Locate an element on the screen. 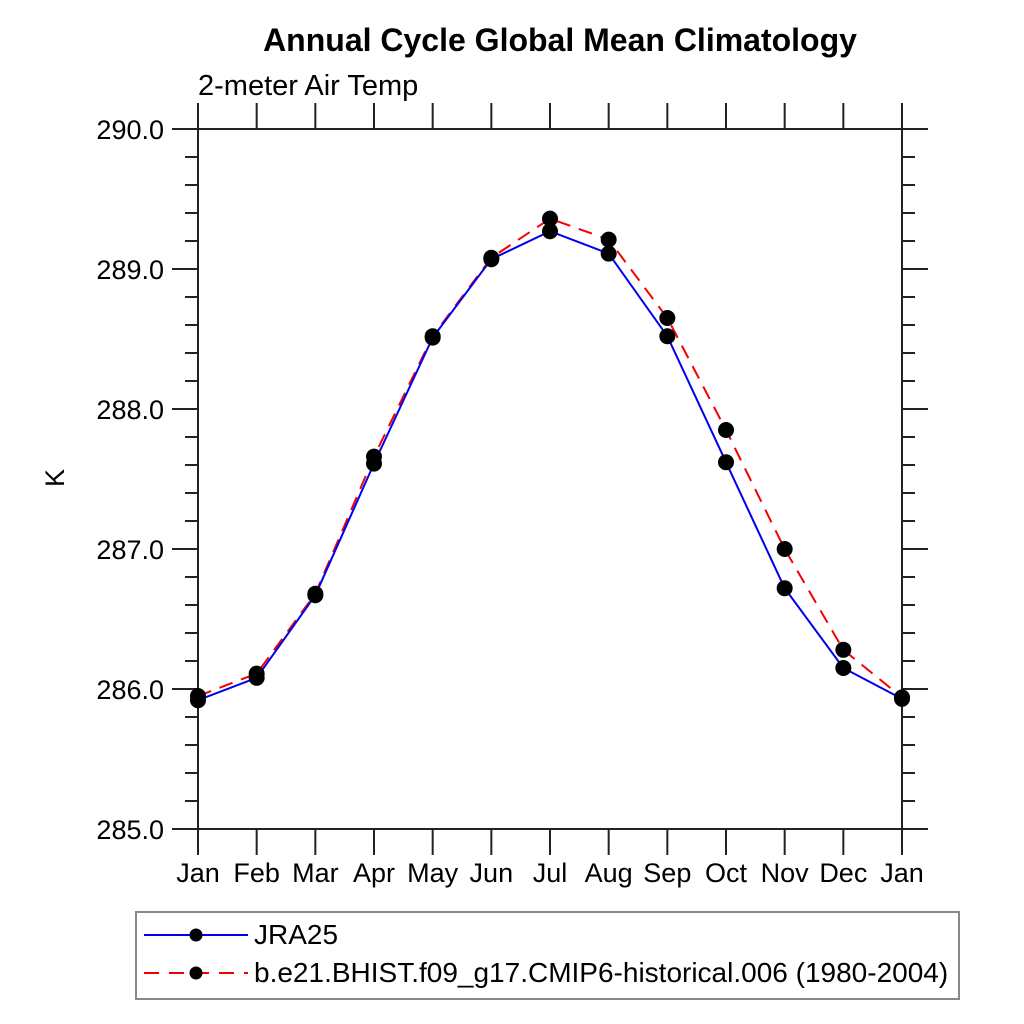 The width and height of the screenshot is (1024, 1024). y-tick-label: 286.0 is located at coordinates (130, 690).